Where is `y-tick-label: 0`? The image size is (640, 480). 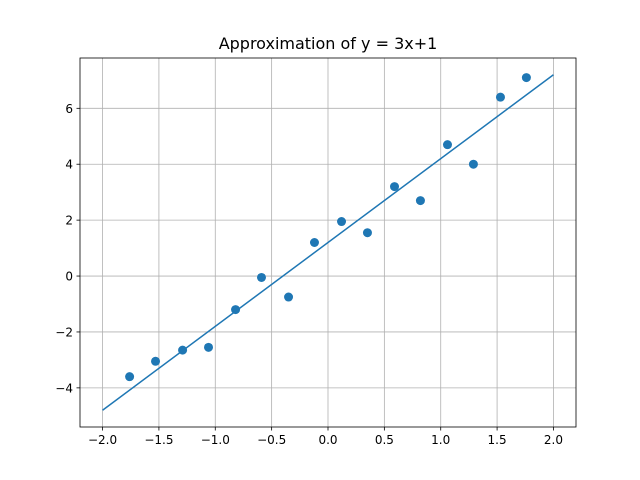
y-tick-label: 0 is located at coordinates (69, 277).